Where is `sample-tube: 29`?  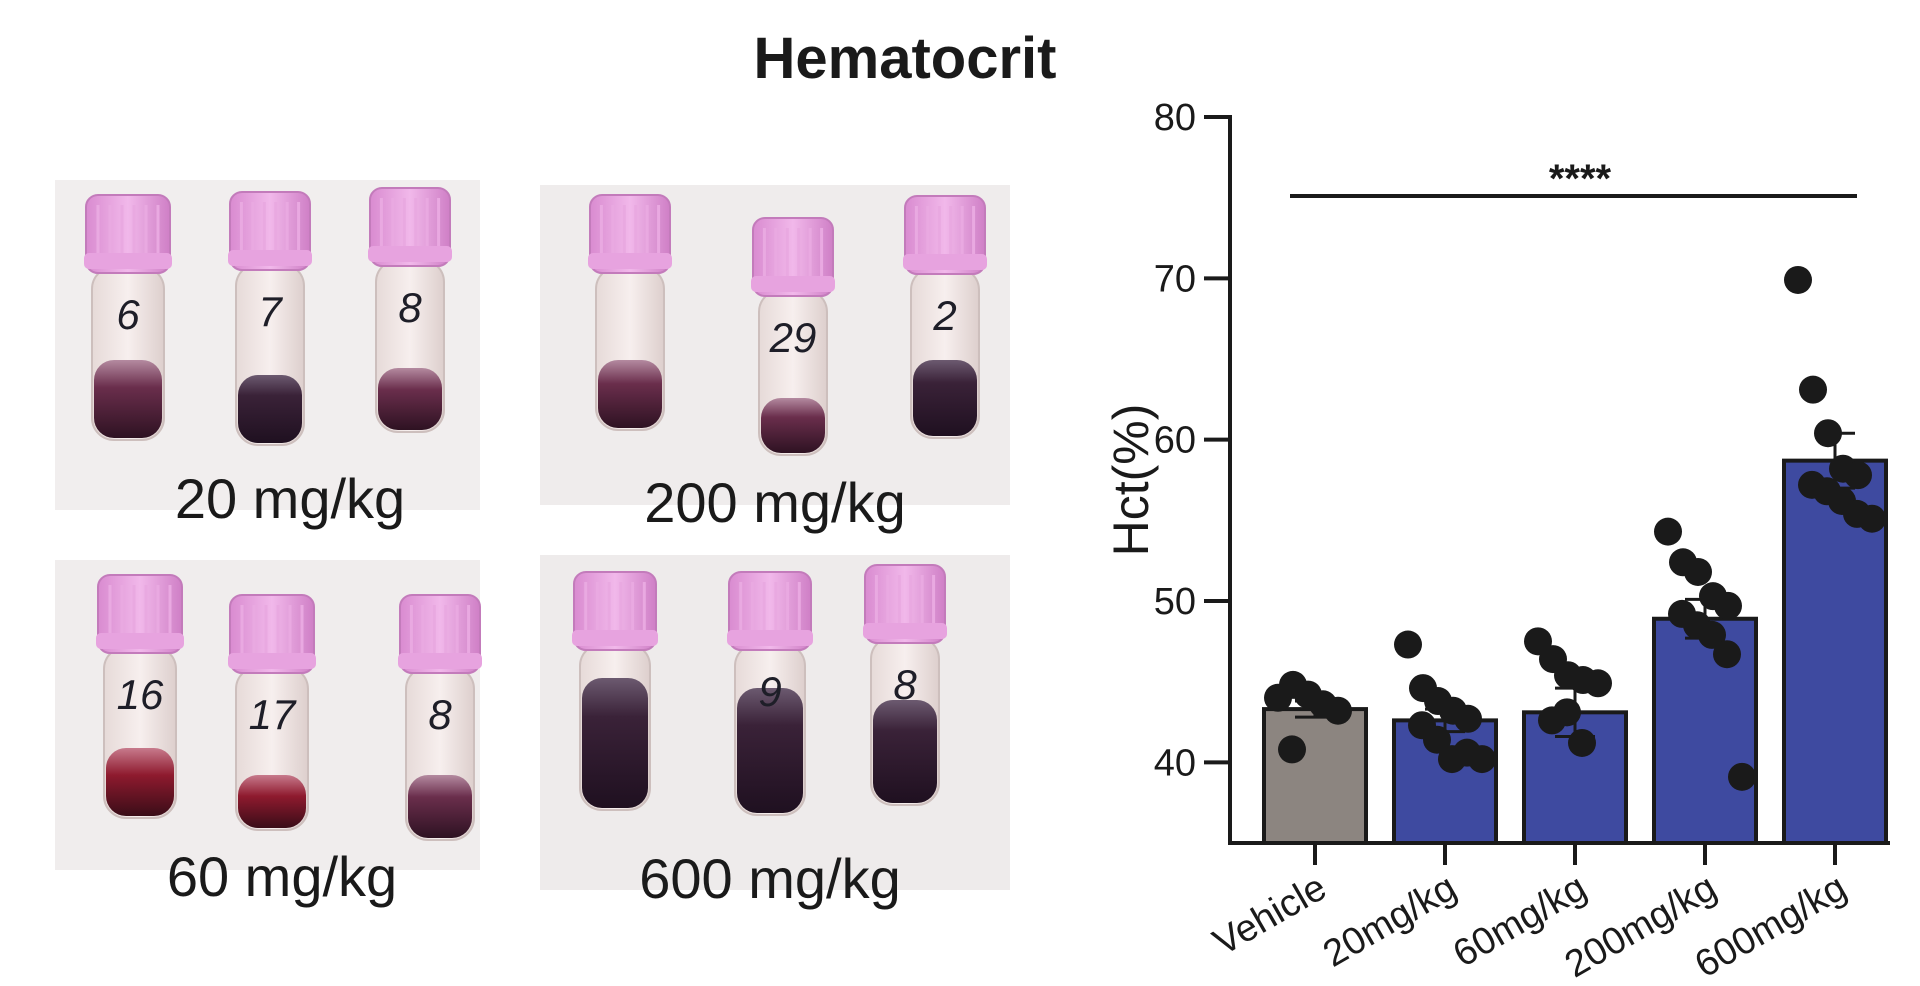 sample-tube: 29 is located at coordinates (793, 336).